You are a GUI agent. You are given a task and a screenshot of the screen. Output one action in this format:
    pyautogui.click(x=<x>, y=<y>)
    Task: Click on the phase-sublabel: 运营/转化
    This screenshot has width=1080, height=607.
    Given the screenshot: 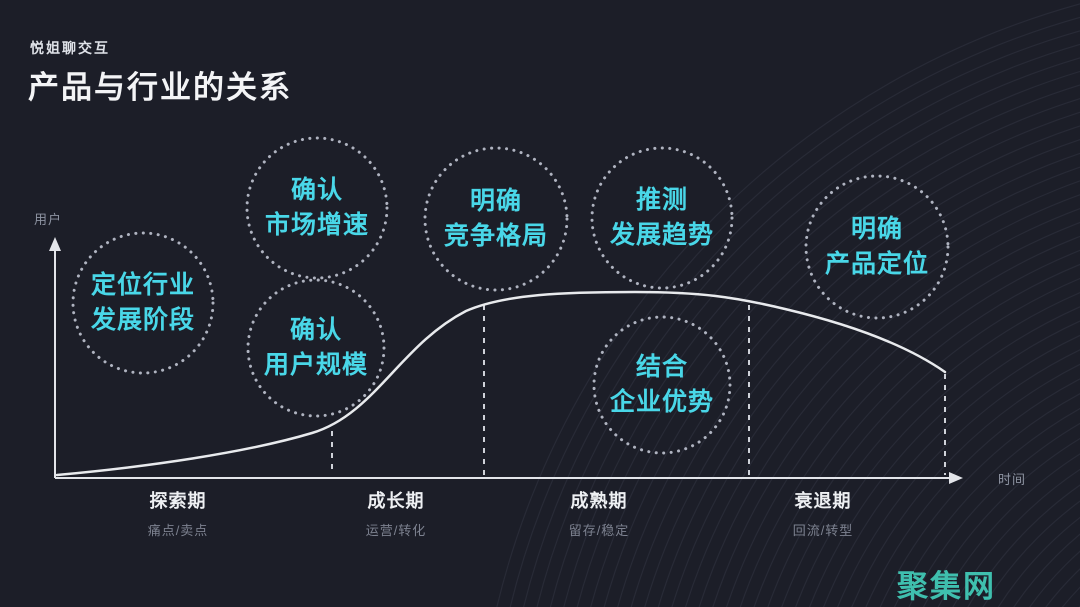 What is the action you would take?
    pyautogui.click(x=396, y=530)
    